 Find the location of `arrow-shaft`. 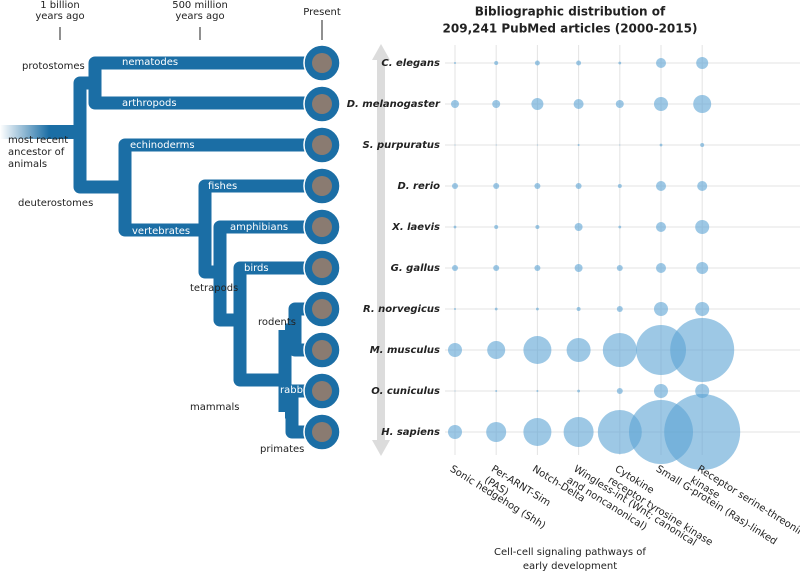

arrow-shaft is located at coordinates (381, 250).